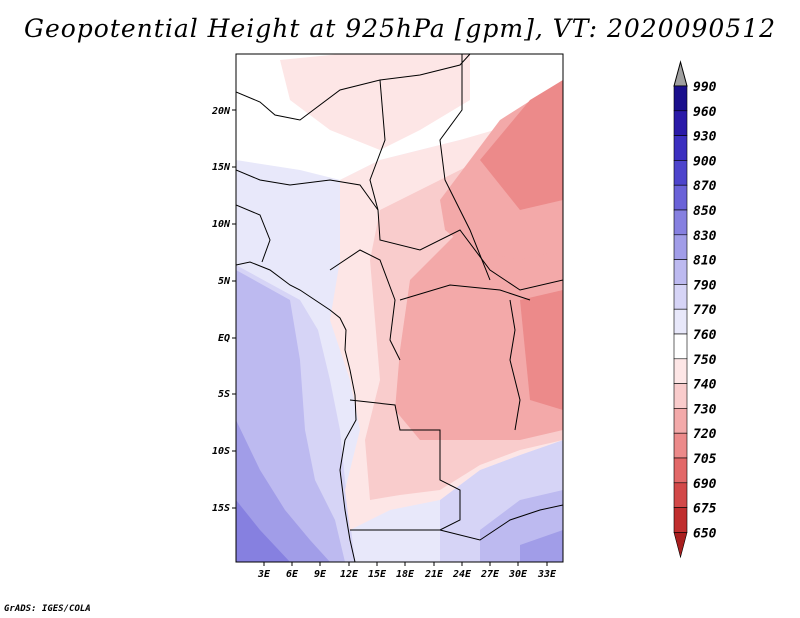  What do you see at coordinates (224, 281) in the screenshot?
I see `lat-label: 5N` at bounding box center [224, 281].